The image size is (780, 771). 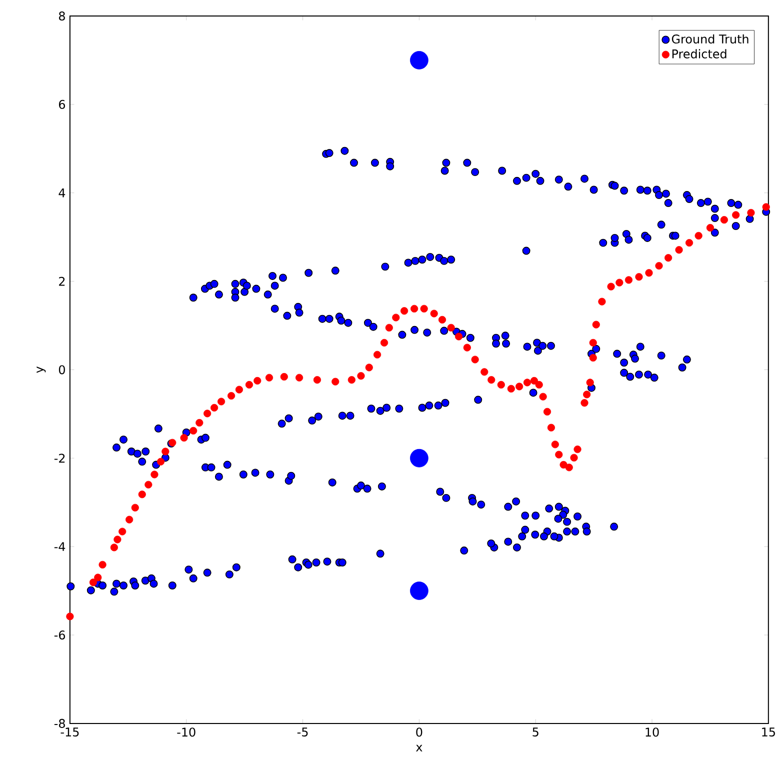 I want to click on y-axis-title: y, so click(x=41, y=369).